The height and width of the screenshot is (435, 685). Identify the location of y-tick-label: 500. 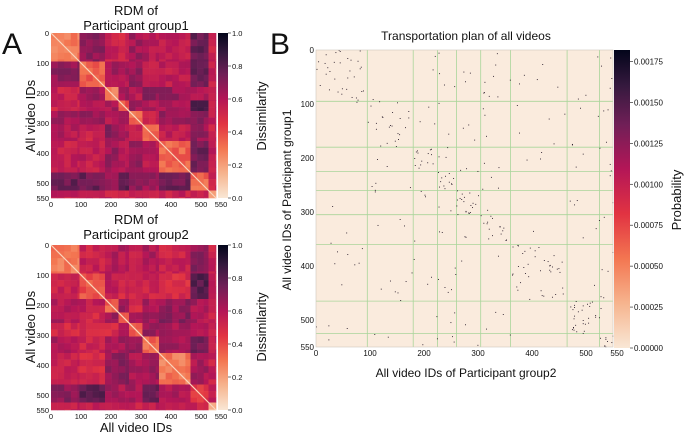
(308, 320).